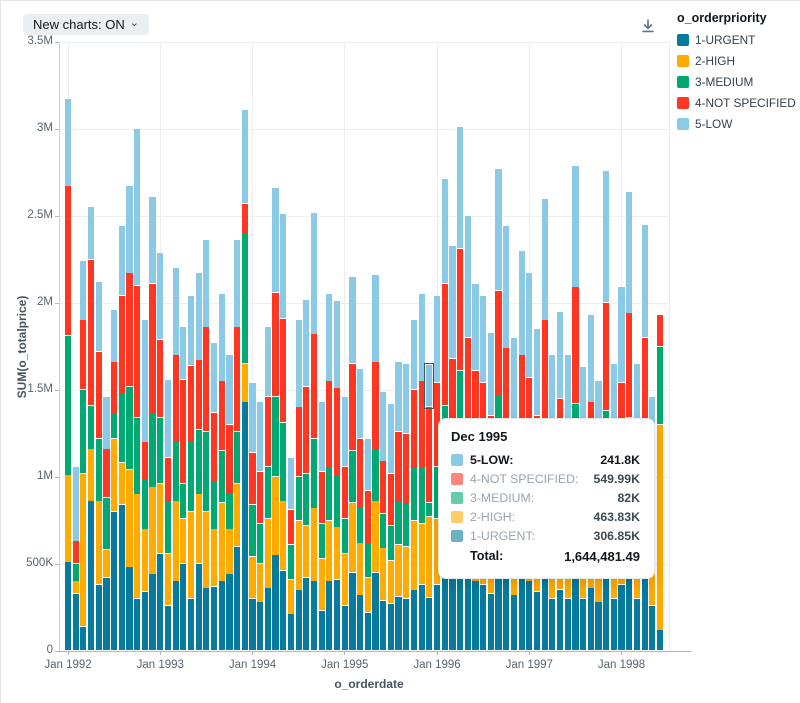 The image size is (800, 703). Describe the element at coordinates (738, 61) in the screenshot. I see `legend-item-2-high: 2-HIGH` at that location.